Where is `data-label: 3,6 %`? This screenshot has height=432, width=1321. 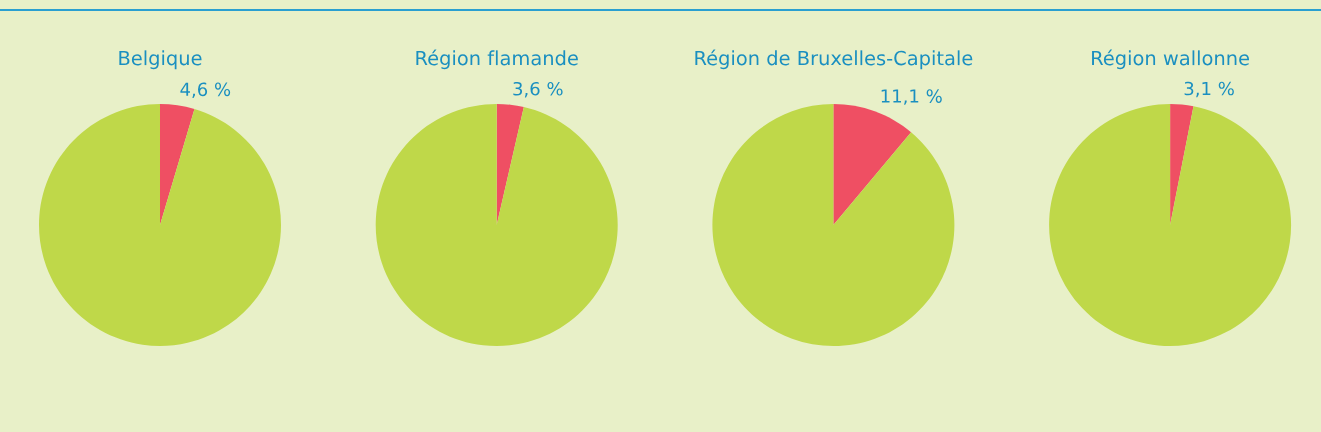 data-label: 3,6 % is located at coordinates (538, 89).